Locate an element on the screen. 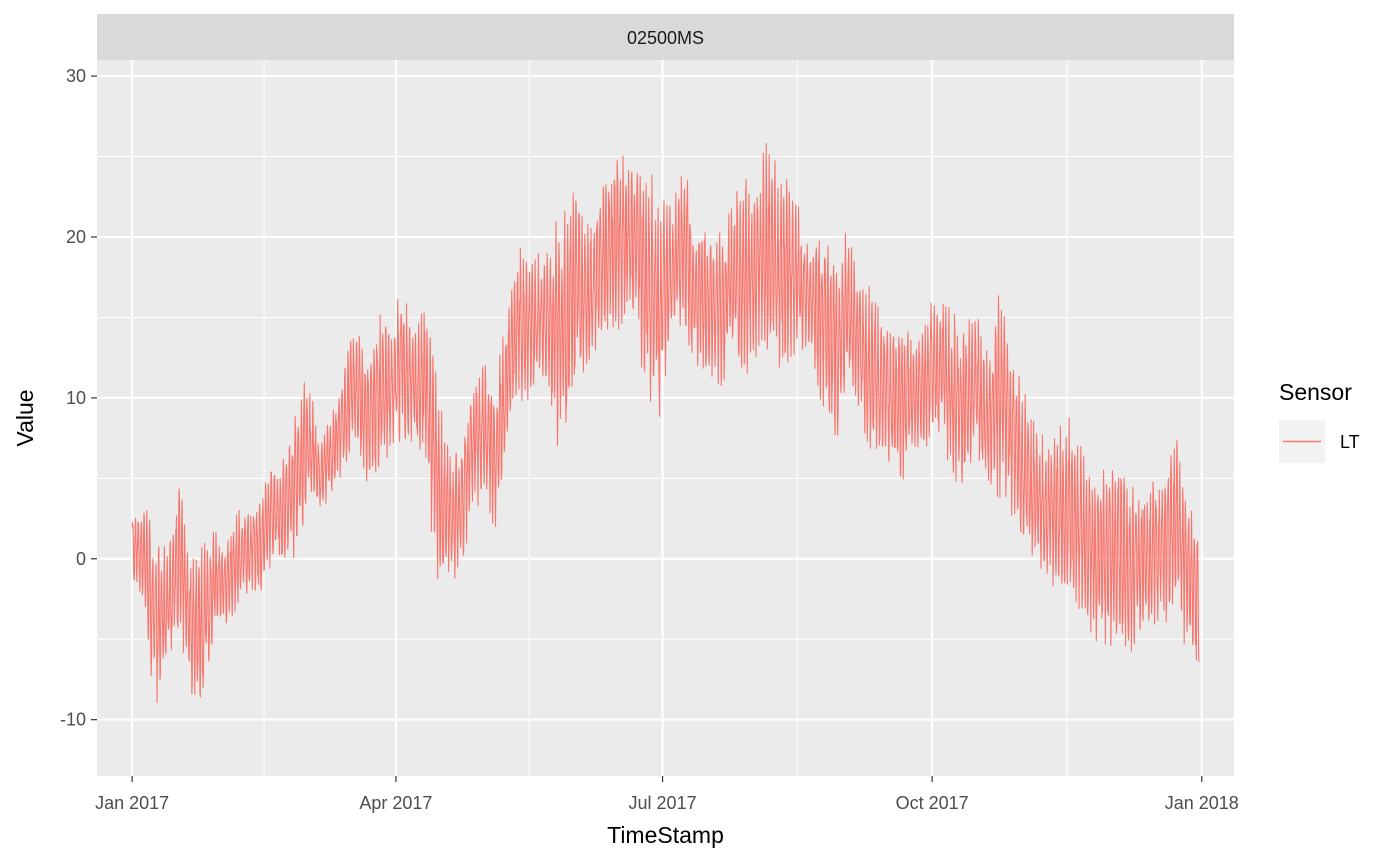 The width and height of the screenshot is (1400, 865). legend: Sensor LT is located at coordinates (1319, 421).